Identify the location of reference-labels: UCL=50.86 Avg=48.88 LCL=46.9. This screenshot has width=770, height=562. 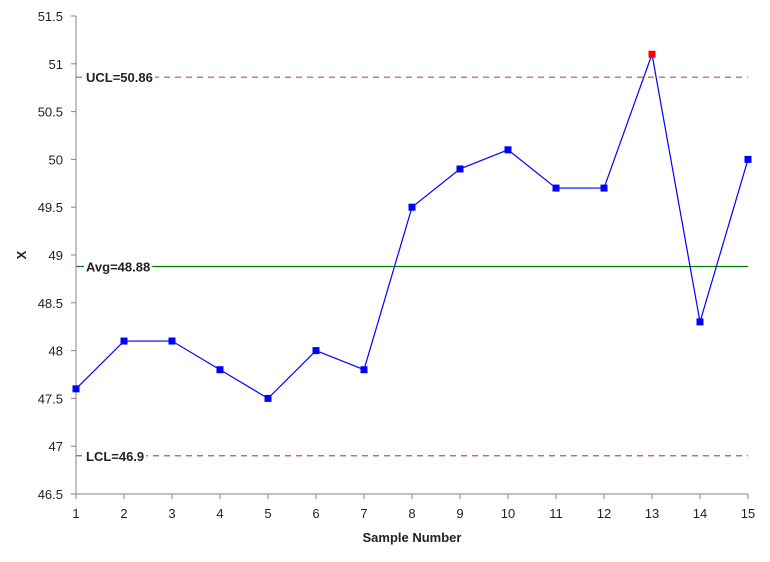
(119, 267).